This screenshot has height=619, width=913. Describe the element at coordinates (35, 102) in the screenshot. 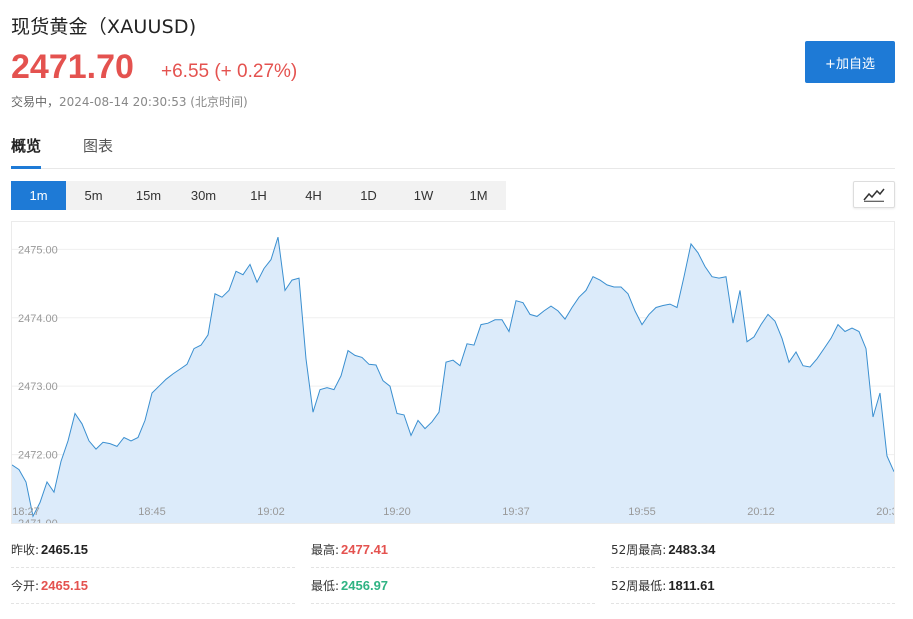

I see `trading-status-label: 交易中，` at that location.